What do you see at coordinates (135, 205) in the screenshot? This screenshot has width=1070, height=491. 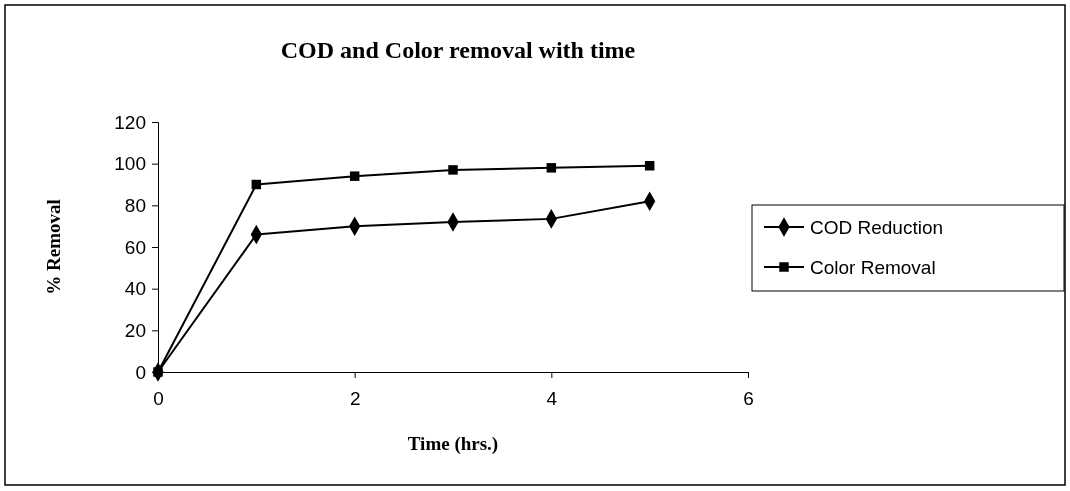 I see `y-tick-label: 80` at bounding box center [135, 205].